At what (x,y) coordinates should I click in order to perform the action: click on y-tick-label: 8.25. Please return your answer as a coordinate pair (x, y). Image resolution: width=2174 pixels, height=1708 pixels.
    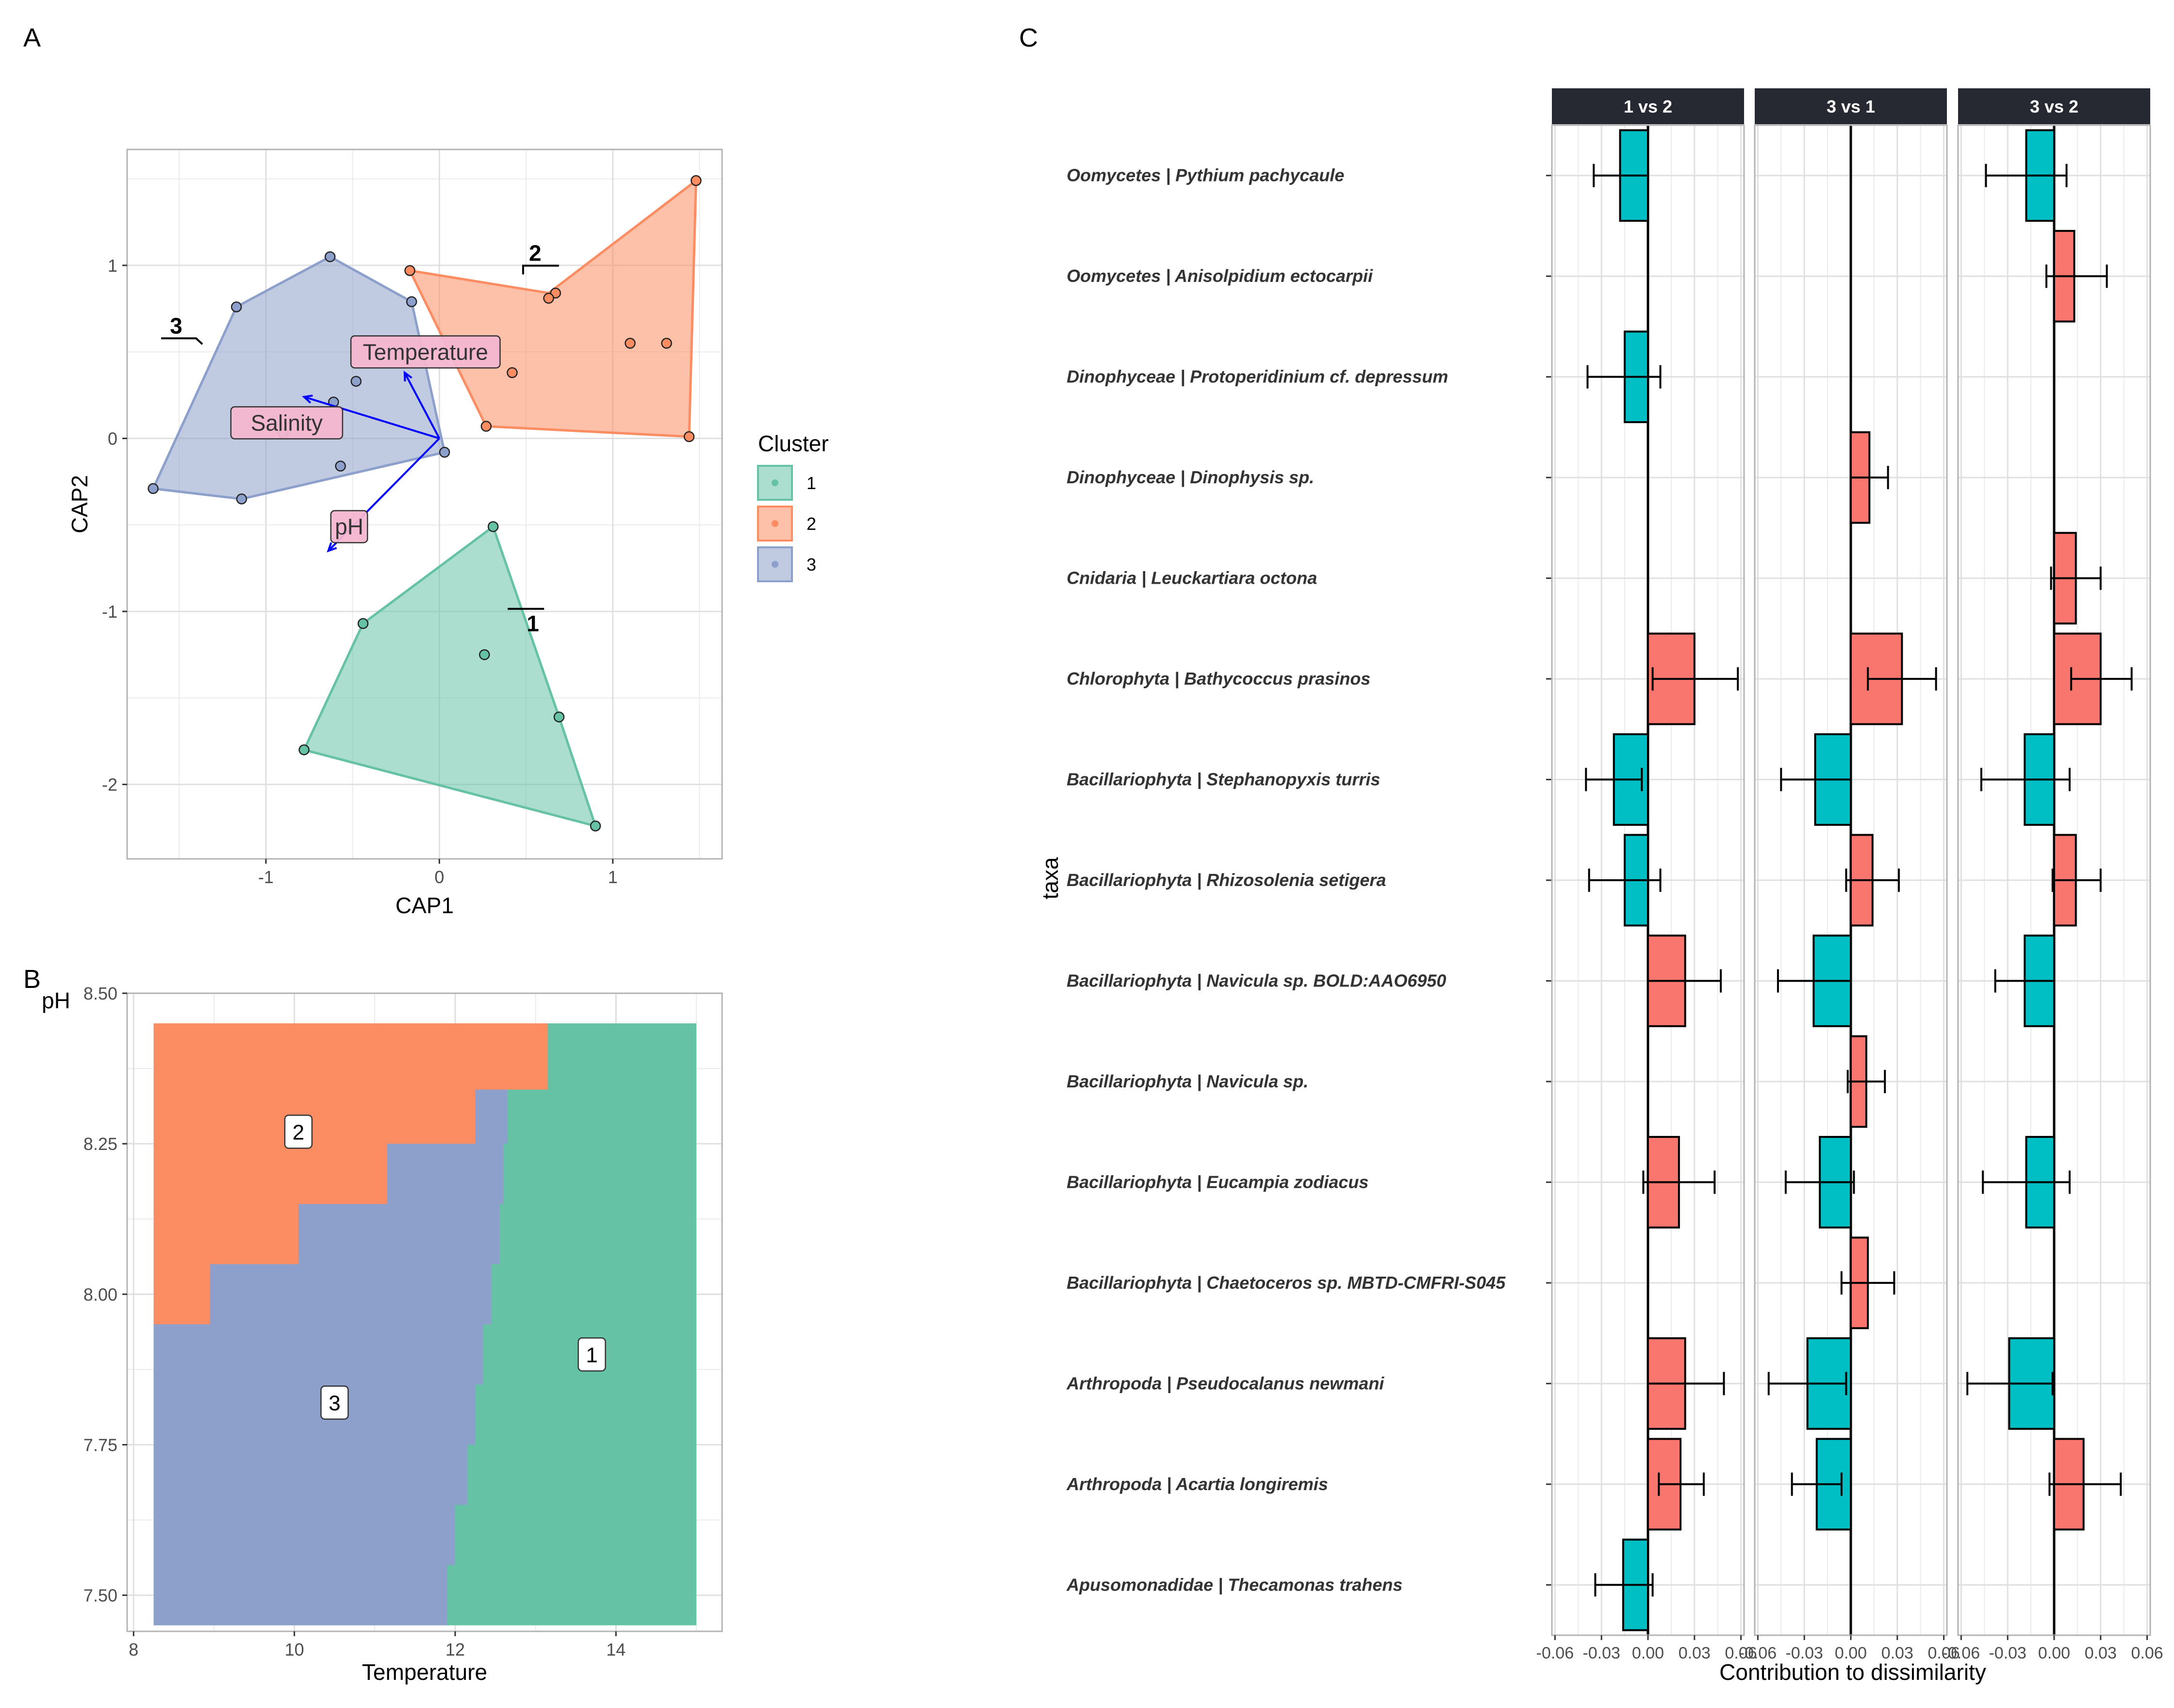
    Looking at the image, I should click on (100, 1144).